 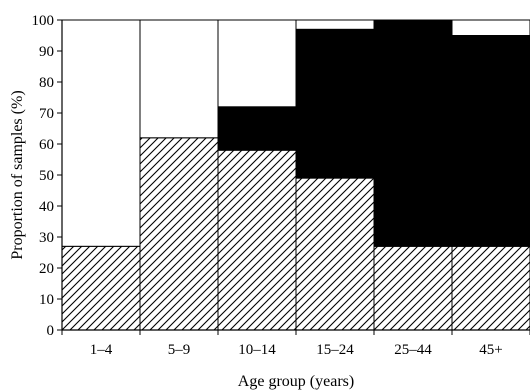 I want to click on y-tick-label: 30, so click(x=46, y=238).